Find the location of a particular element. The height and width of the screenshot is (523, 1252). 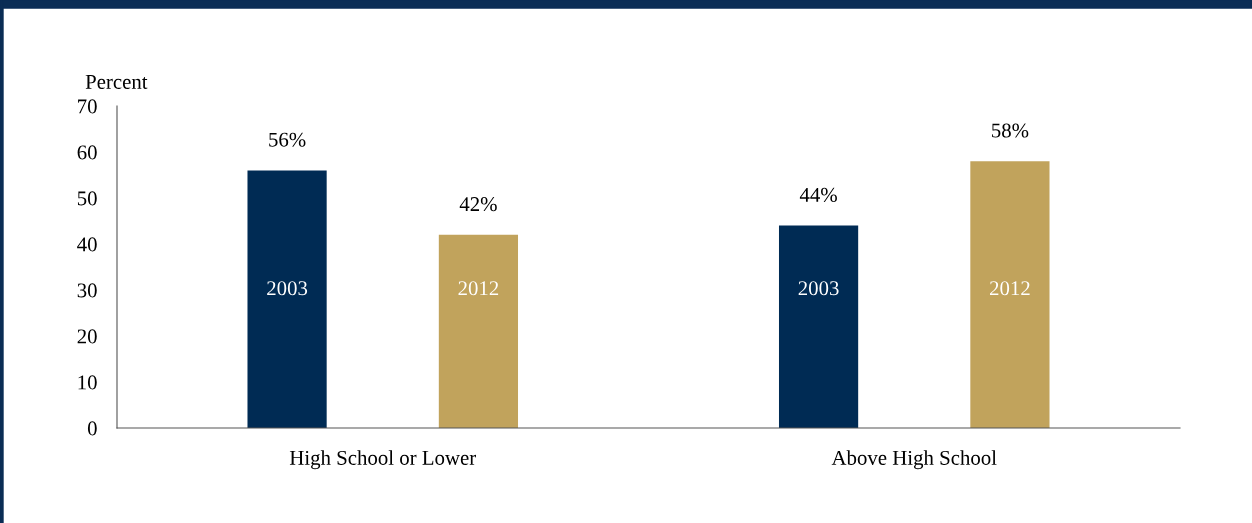

data-label: 56% is located at coordinates (287, 139).